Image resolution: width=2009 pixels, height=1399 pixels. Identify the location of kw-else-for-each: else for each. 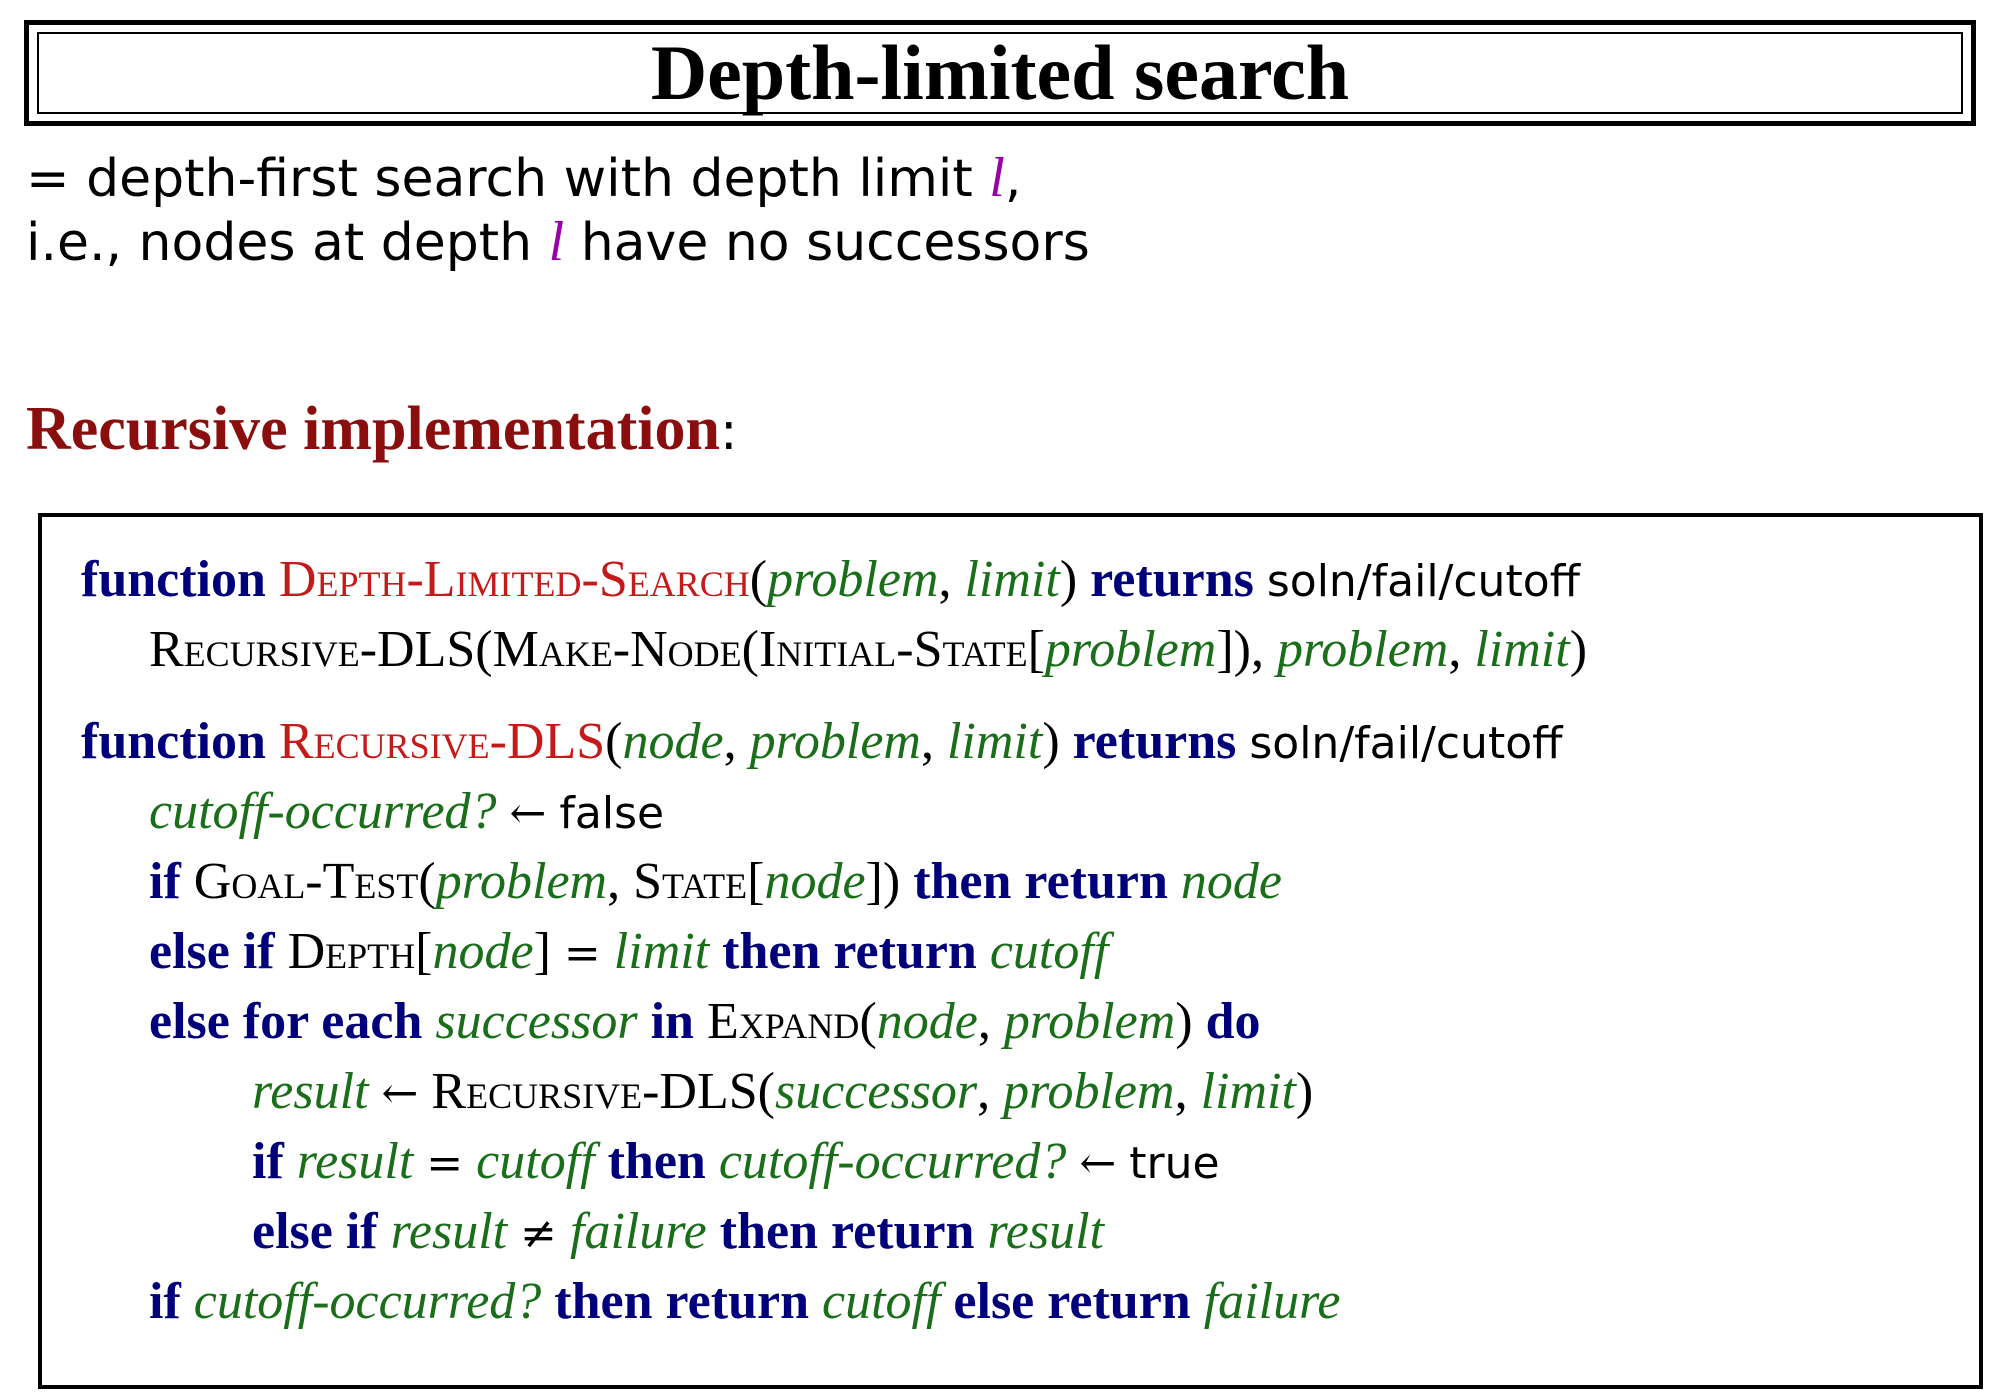
(286, 1021).